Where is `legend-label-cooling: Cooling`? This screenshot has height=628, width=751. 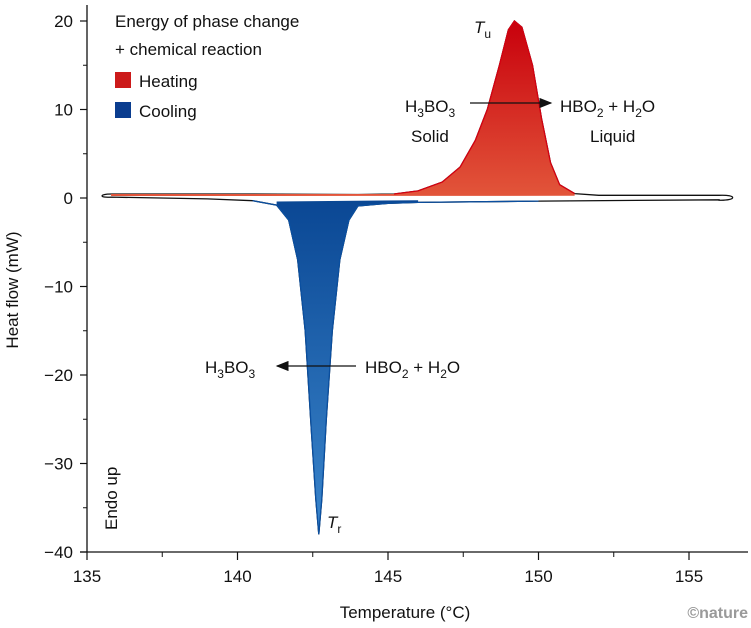
legend-label-cooling: Cooling is located at coordinates (168, 111).